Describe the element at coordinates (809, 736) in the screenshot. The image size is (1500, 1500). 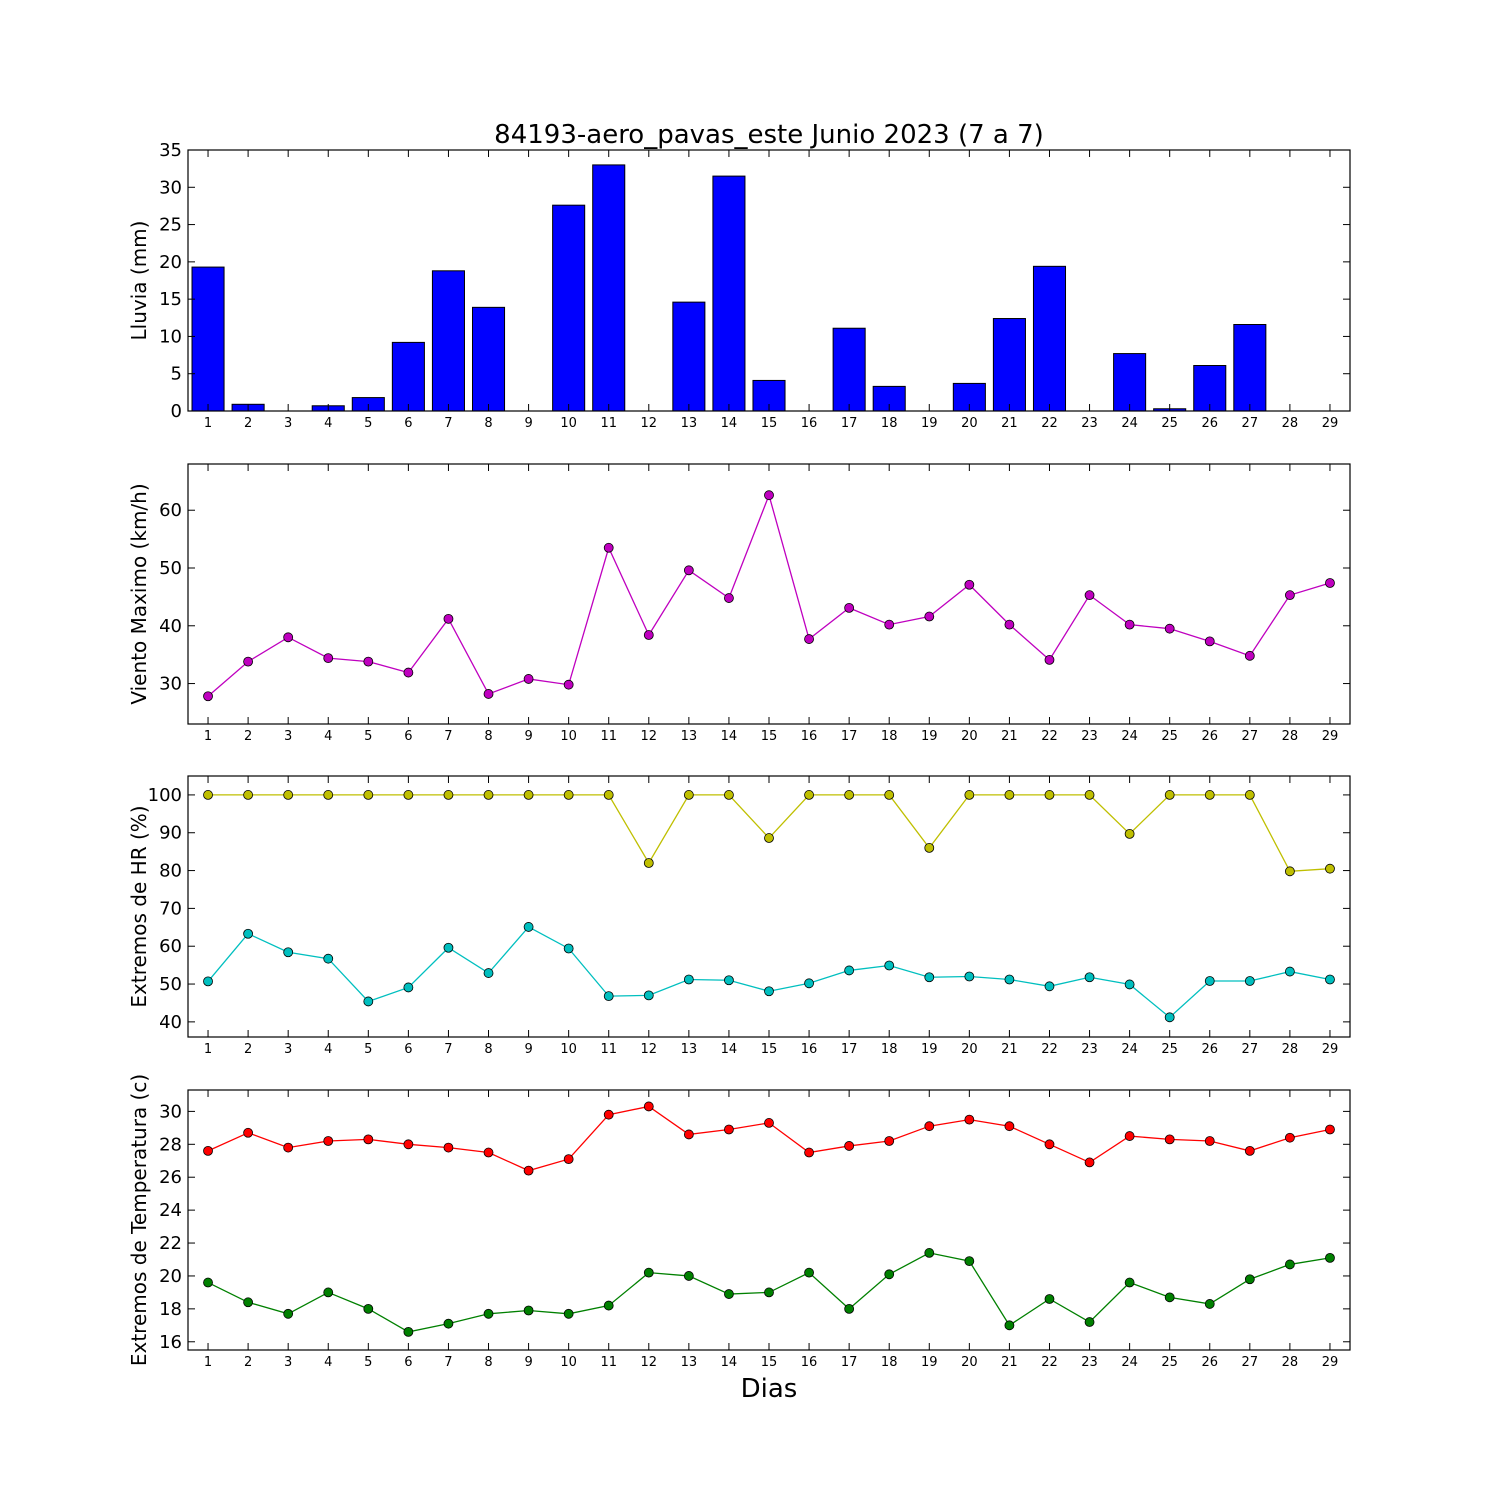
I see `wind-xtick-label: 16` at that location.